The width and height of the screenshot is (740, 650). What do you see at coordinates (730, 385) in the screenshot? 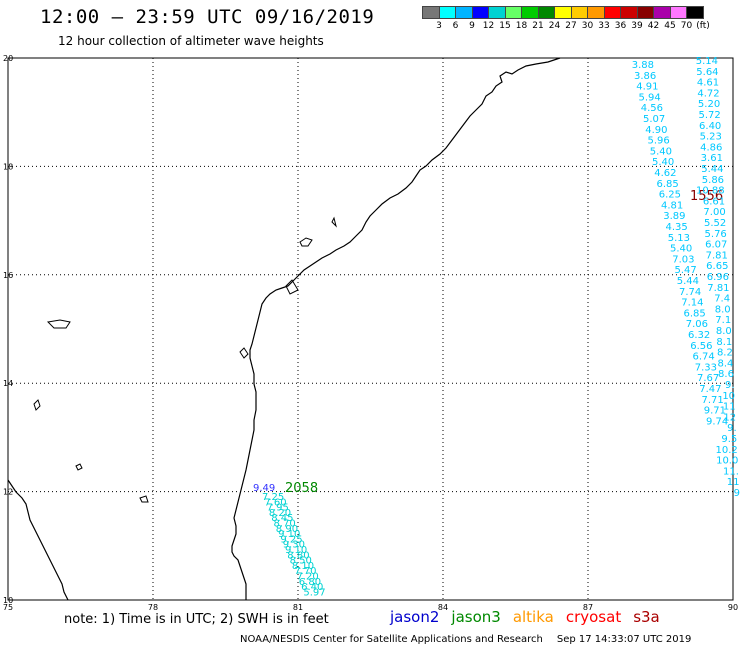
I see `track2-wave-height: 9.` at bounding box center [730, 385].